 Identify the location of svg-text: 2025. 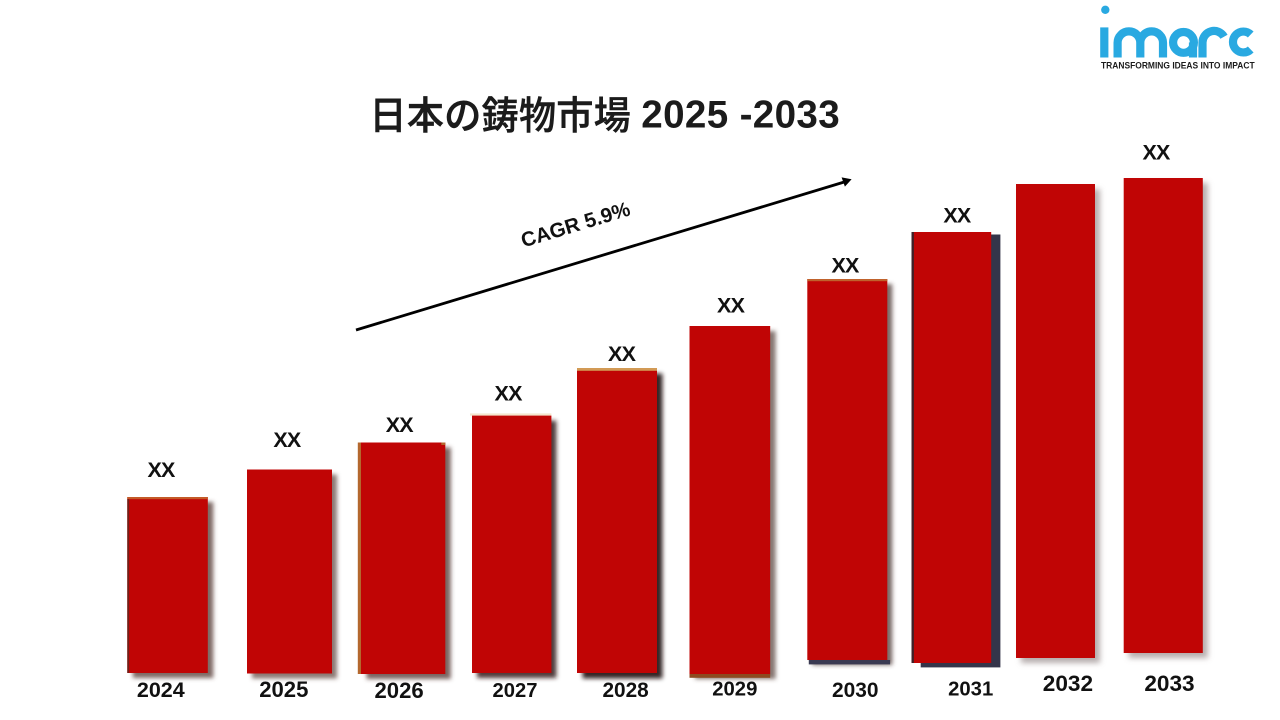
(283, 689).